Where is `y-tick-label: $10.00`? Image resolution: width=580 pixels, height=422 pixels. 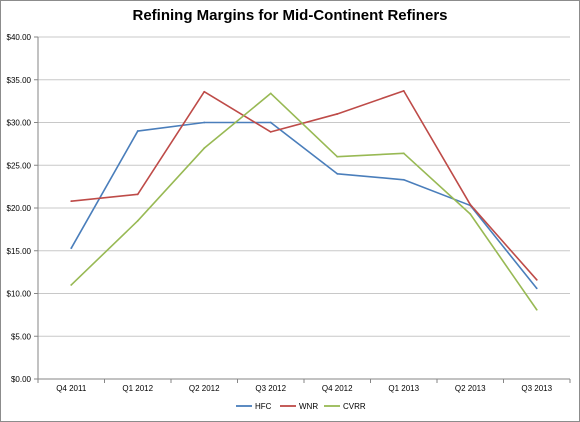 y-tick-label: $10.00 is located at coordinates (19, 294).